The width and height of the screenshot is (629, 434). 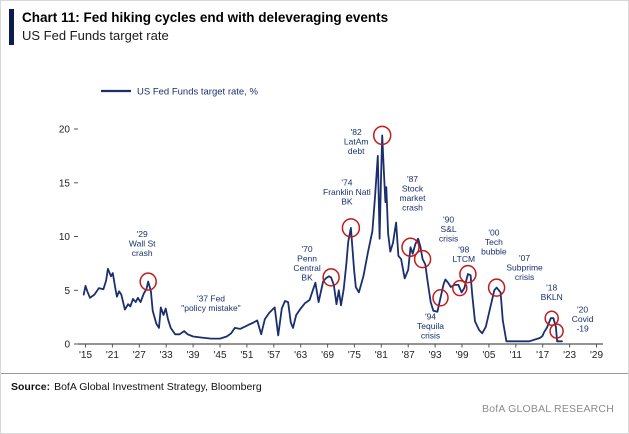 I want to click on x-tick-label: '17, so click(x=542, y=355).